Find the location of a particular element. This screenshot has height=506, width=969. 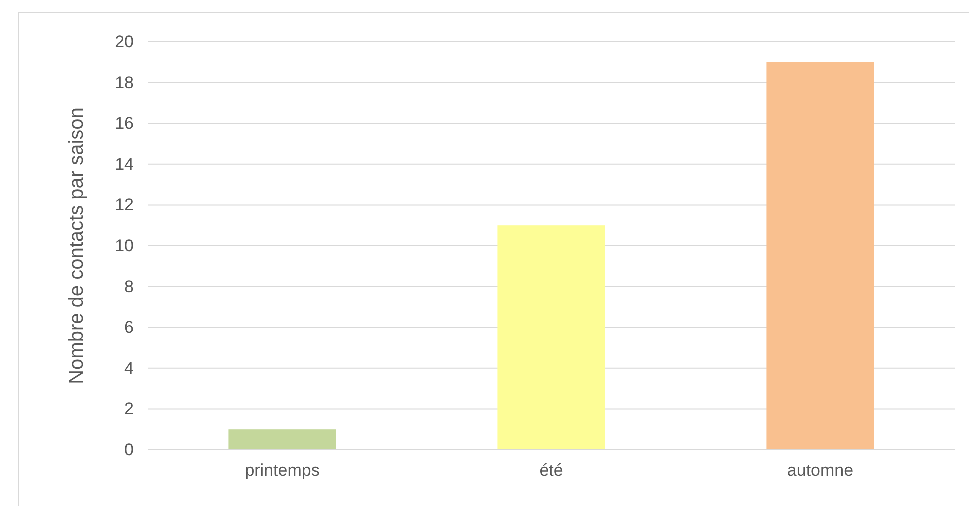

x-tick-label: été is located at coordinates (552, 470).